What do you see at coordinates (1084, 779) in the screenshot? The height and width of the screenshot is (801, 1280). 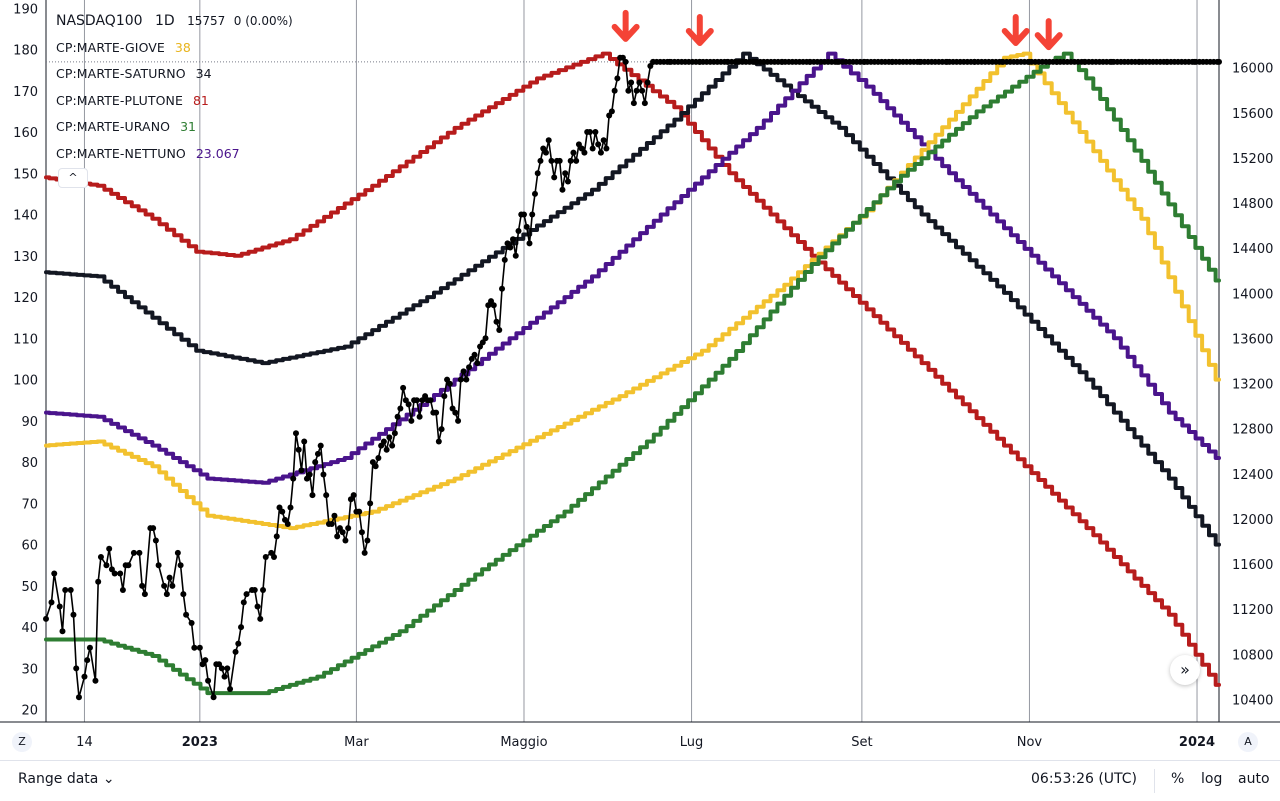 I see `utc-clock: 06:53:26 (UTC)` at bounding box center [1084, 779].